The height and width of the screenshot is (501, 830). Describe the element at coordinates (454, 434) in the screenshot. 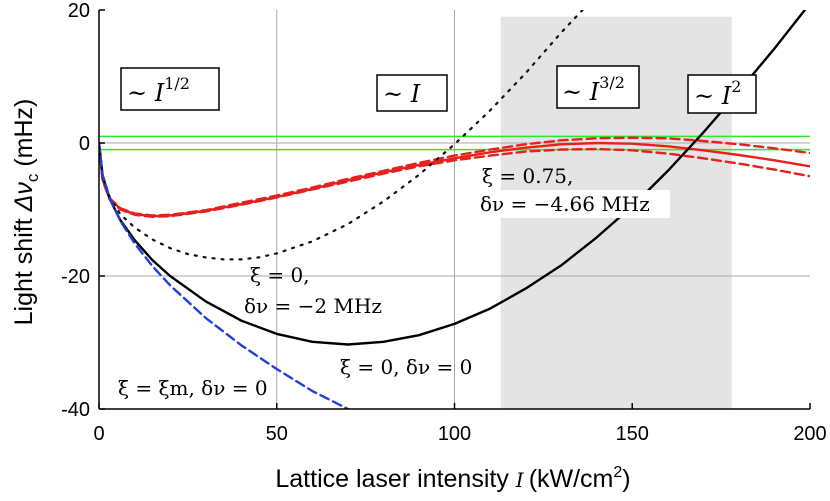

I see `x-tick-label: 100` at that location.